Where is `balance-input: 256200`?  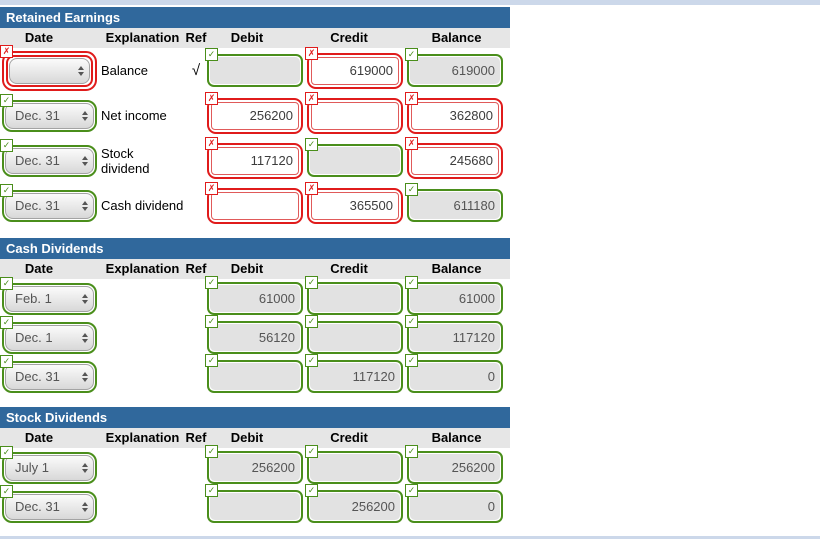
balance-input: 256200 is located at coordinates (455, 467).